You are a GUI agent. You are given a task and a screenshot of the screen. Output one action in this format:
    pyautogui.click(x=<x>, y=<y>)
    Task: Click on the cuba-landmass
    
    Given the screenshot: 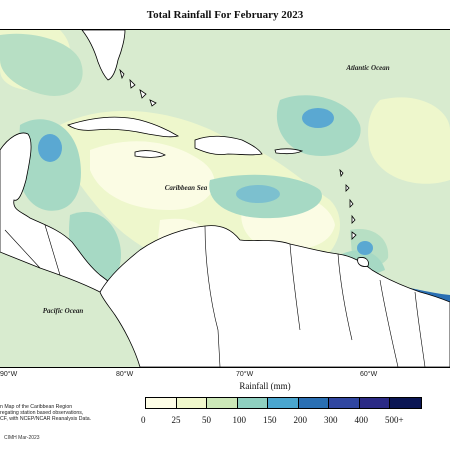 What is the action you would take?
    pyautogui.click(x=123, y=127)
    